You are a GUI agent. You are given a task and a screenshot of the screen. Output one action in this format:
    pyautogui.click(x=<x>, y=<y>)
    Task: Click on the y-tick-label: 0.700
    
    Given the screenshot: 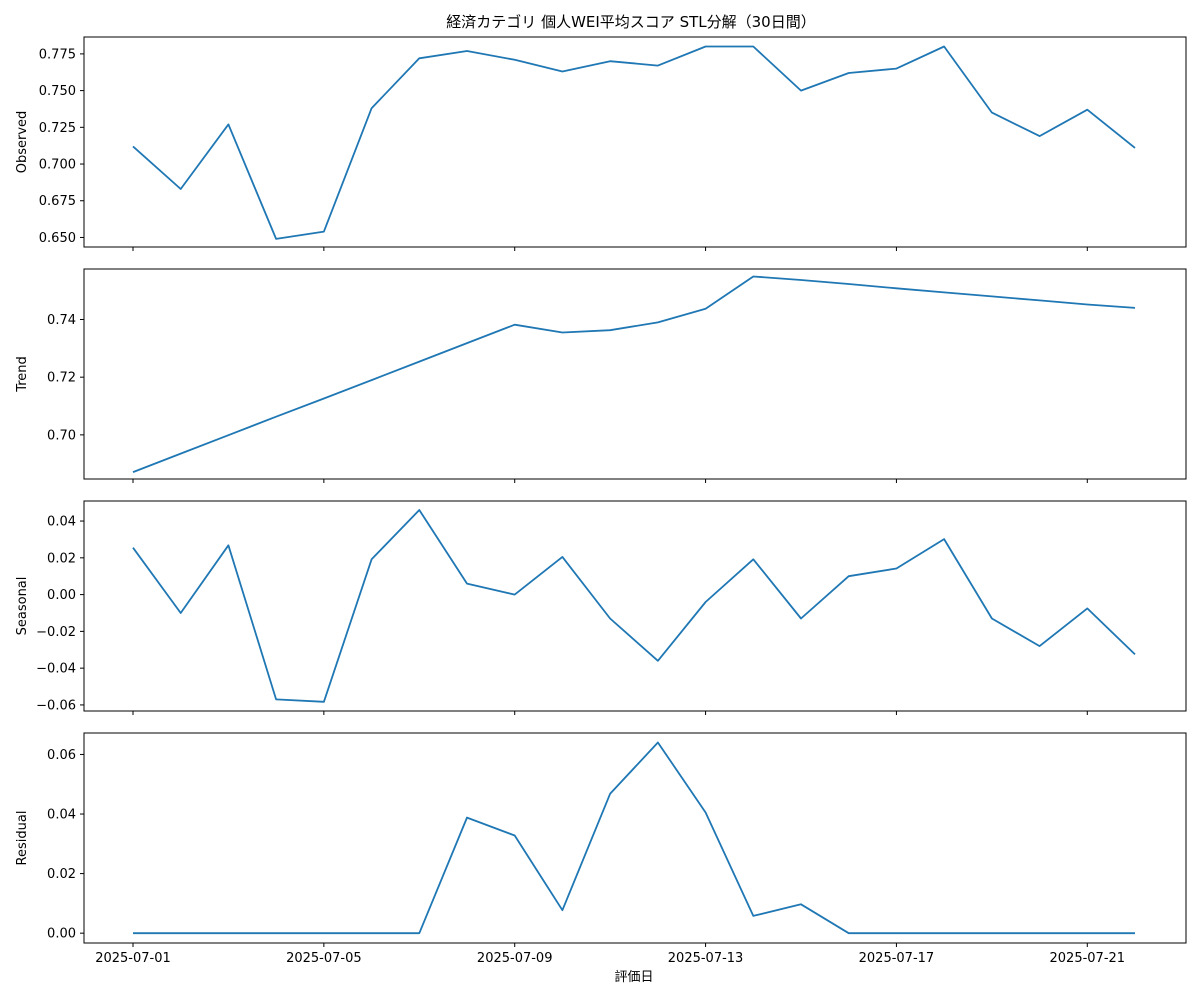 What is the action you would take?
    pyautogui.click(x=57, y=165)
    